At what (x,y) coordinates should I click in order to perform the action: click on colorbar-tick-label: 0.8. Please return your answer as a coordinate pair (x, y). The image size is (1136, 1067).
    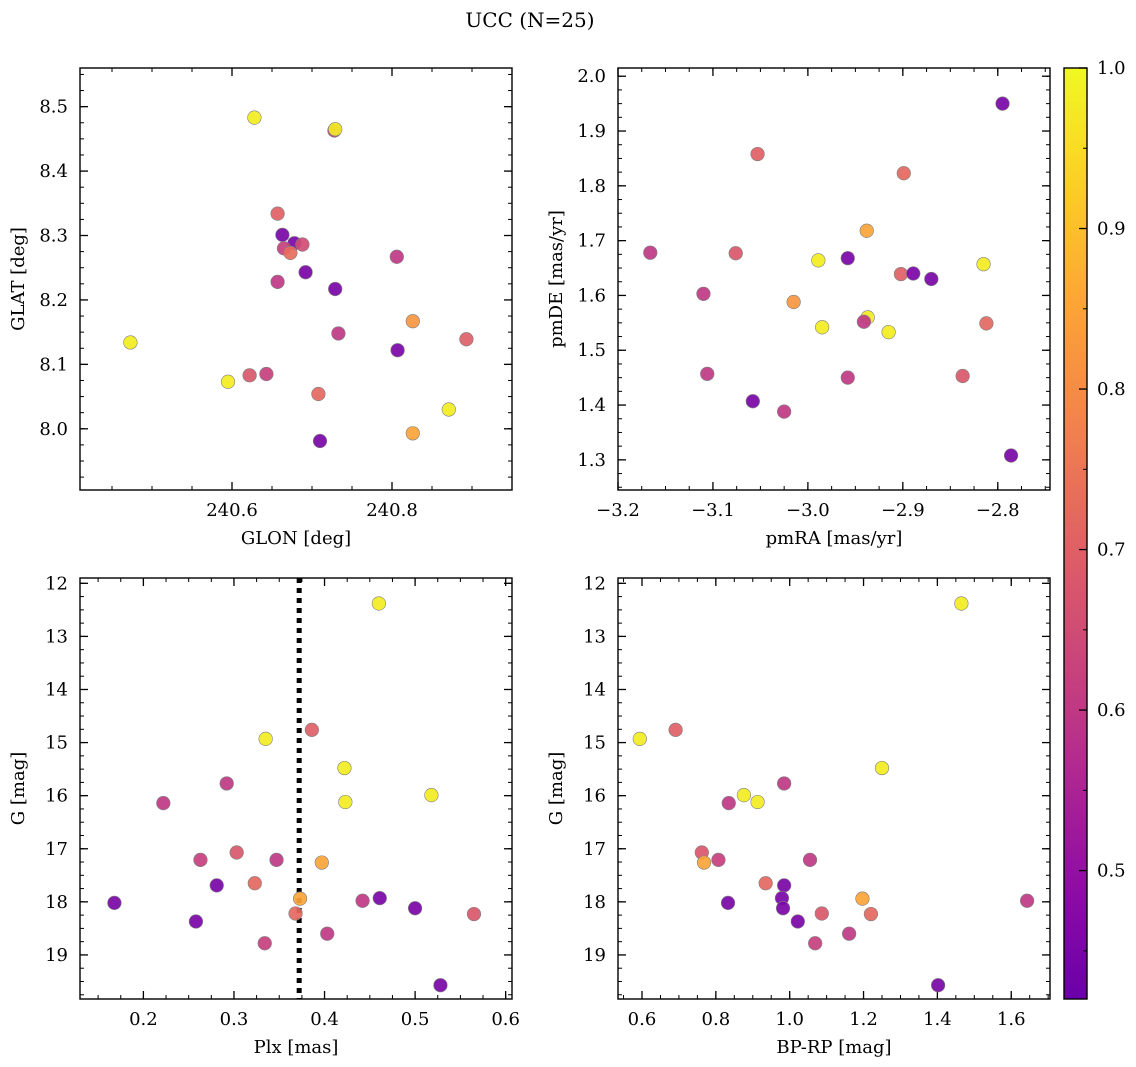
    Looking at the image, I should click on (1111, 389).